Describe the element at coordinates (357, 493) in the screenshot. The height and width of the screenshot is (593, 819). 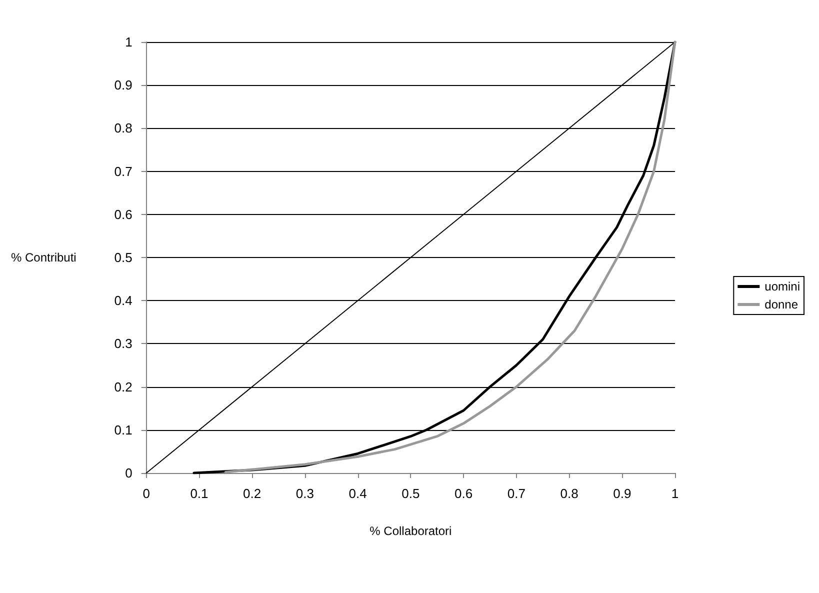
I see `x-tick-label: 0.4` at that location.